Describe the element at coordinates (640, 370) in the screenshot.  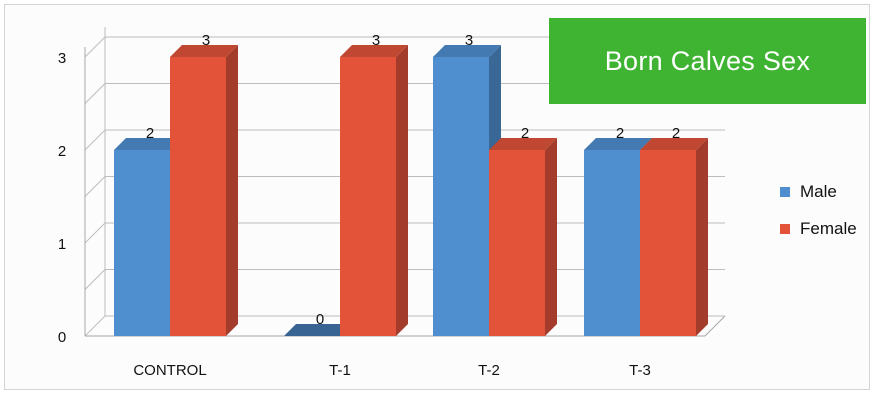
I see `x-tick-label: T-3` at that location.